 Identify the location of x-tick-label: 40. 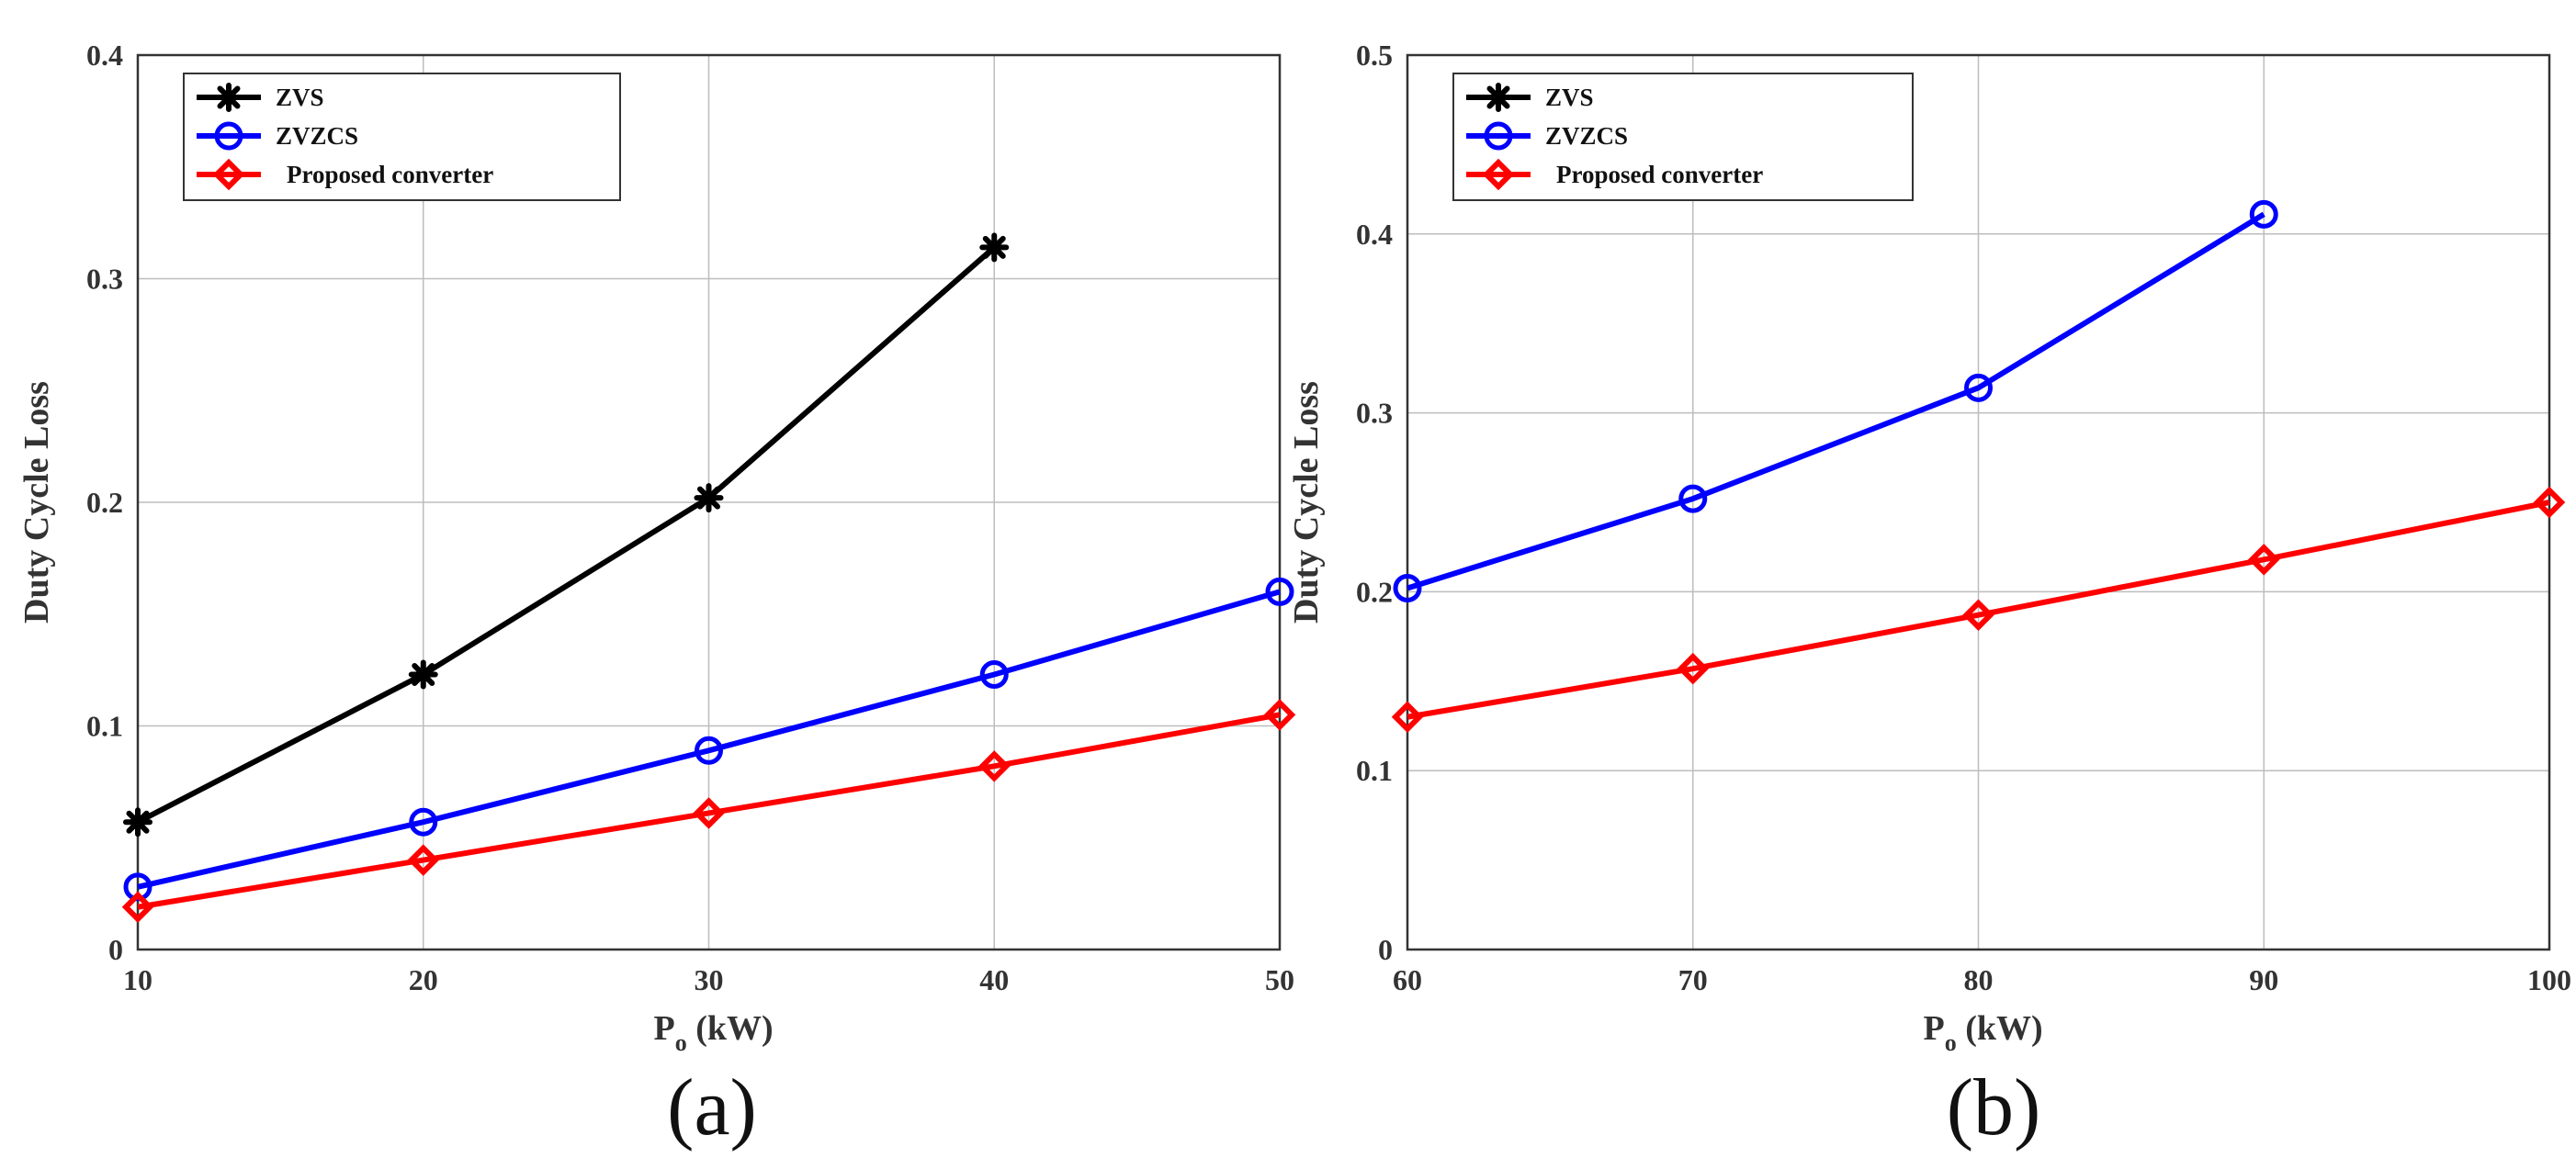
(994, 979).